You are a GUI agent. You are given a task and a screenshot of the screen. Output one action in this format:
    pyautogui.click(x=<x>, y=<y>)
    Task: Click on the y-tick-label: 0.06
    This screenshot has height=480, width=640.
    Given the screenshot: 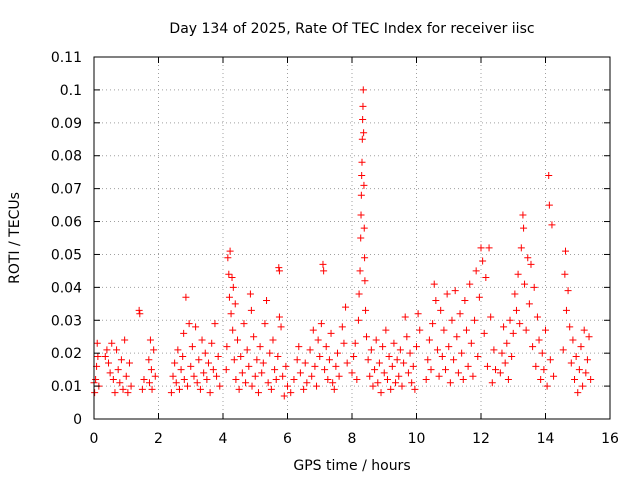 What is the action you would take?
    pyautogui.click(x=66, y=223)
    